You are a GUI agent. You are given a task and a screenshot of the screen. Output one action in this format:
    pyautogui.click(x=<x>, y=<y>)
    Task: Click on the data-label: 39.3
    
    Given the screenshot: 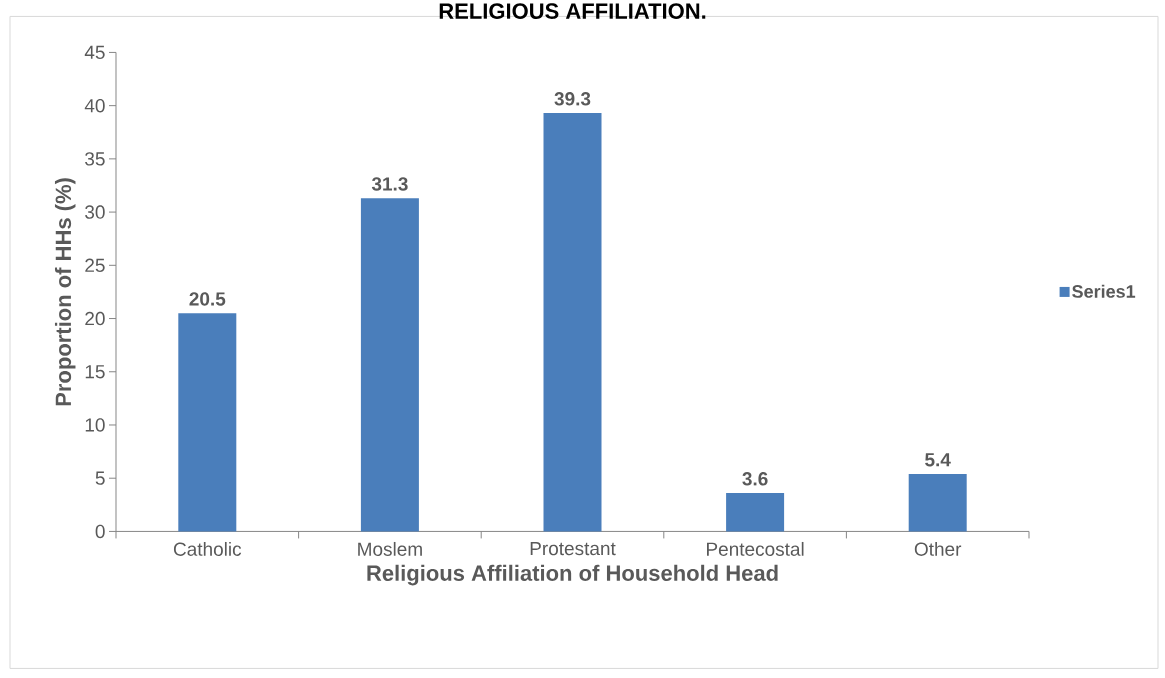 What is the action you would take?
    pyautogui.click(x=572, y=98)
    